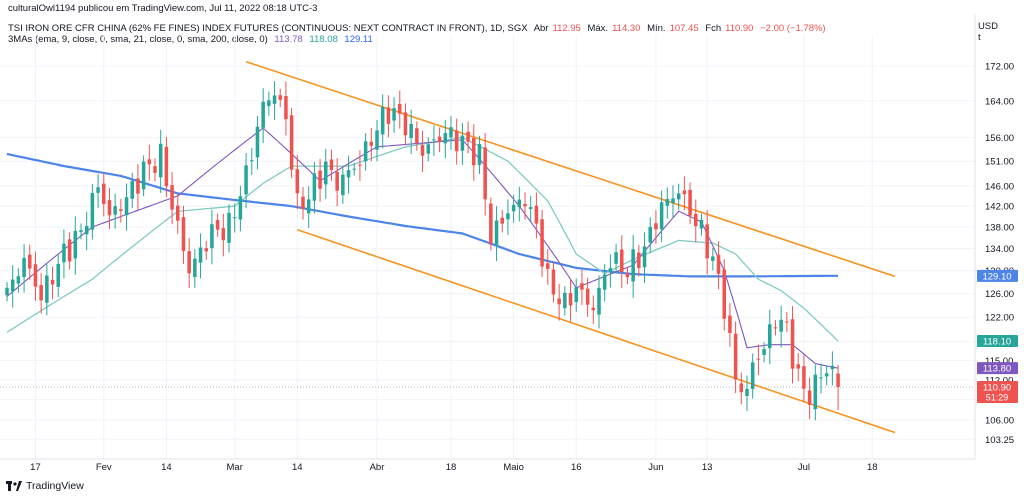  I want to click on footer-brand: TradingView, so click(55, 486).